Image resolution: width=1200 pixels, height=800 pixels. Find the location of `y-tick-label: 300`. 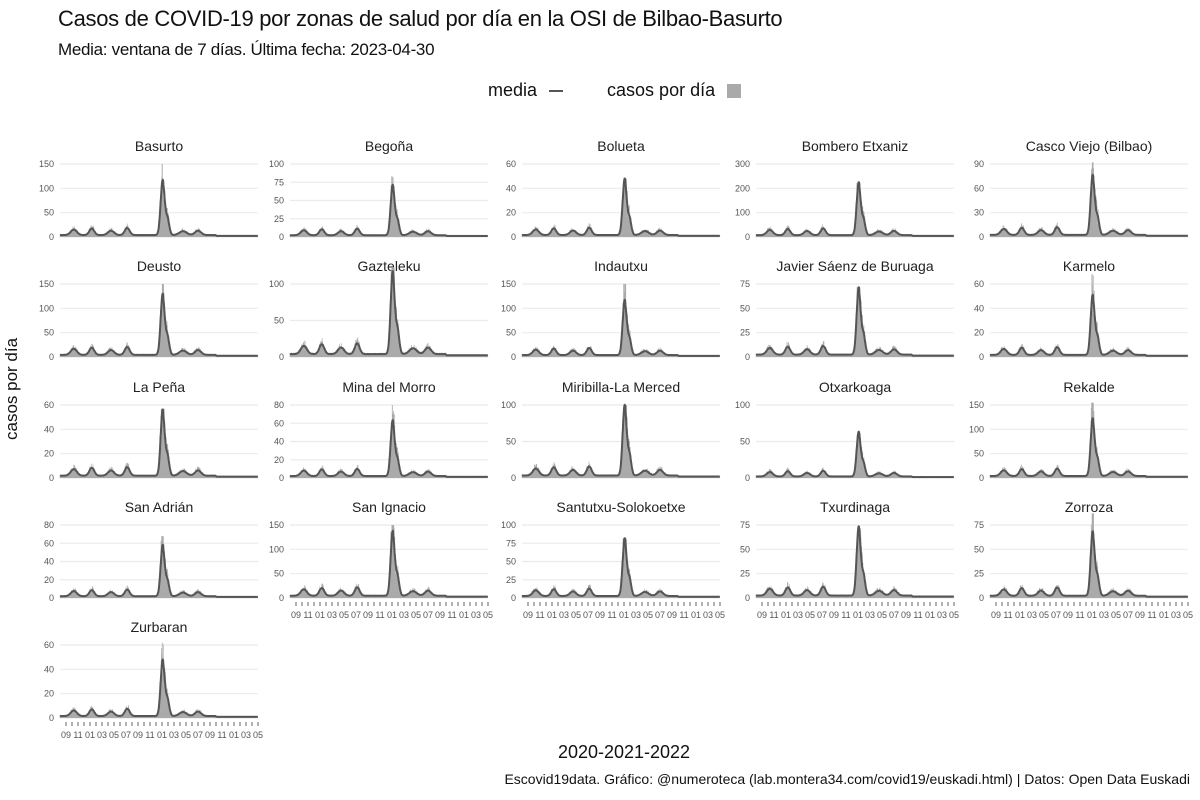

y-tick-label: 300 is located at coordinates (742, 164).